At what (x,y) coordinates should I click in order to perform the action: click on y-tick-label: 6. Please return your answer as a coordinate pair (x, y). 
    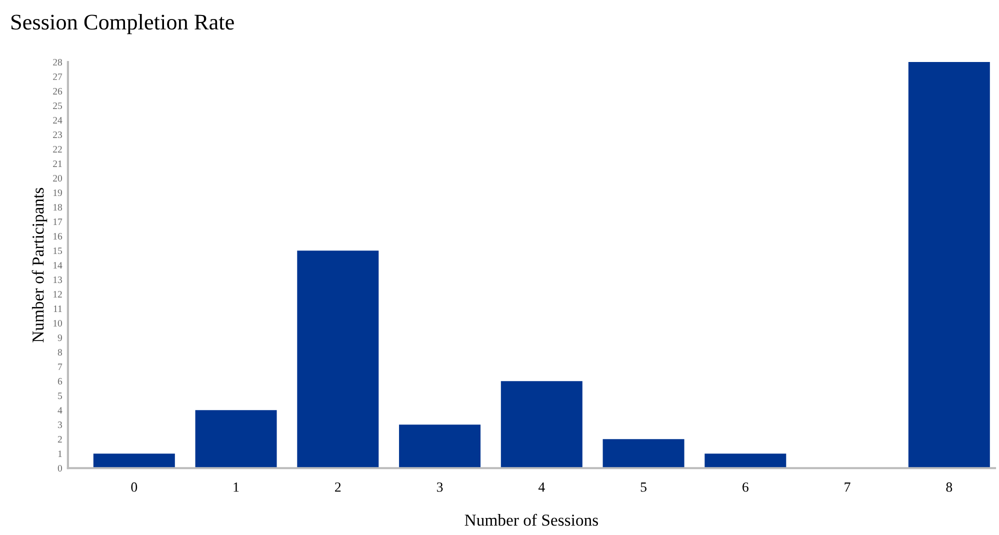
    Looking at the image, I should click on (60, 381).